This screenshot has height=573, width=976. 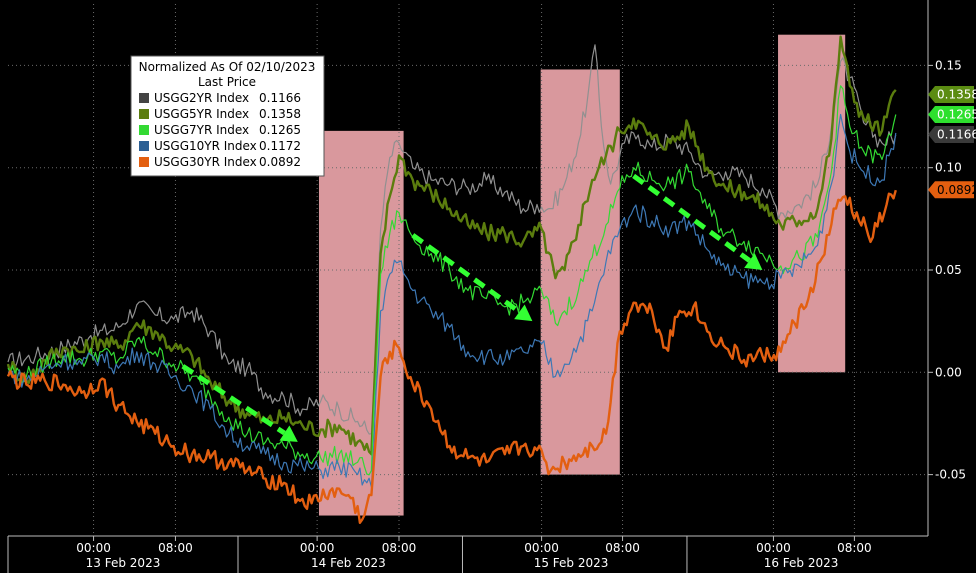 I want to click on last-value-label-4: 0.0892, so click(x=956, y=190).